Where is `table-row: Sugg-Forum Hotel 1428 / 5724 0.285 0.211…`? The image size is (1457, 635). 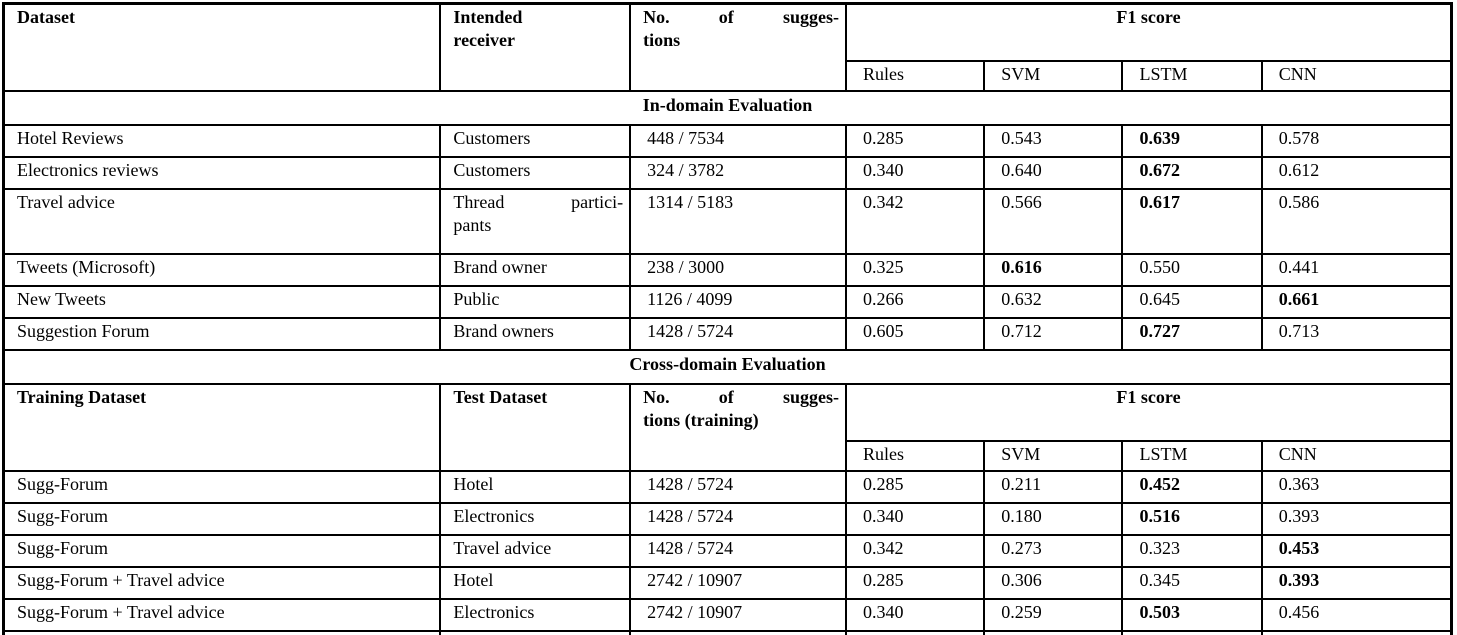 table-row: Sugg-Forum Hotel 1428 / 5724 0.285 0.211… is located at coordinates (727, 487).